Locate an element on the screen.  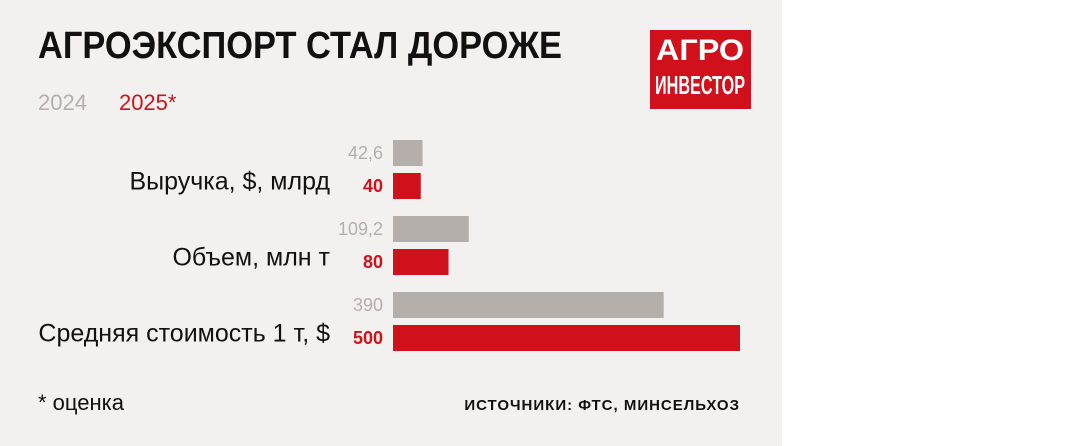
footnote: * оценка is located at coordinates (81, 402).